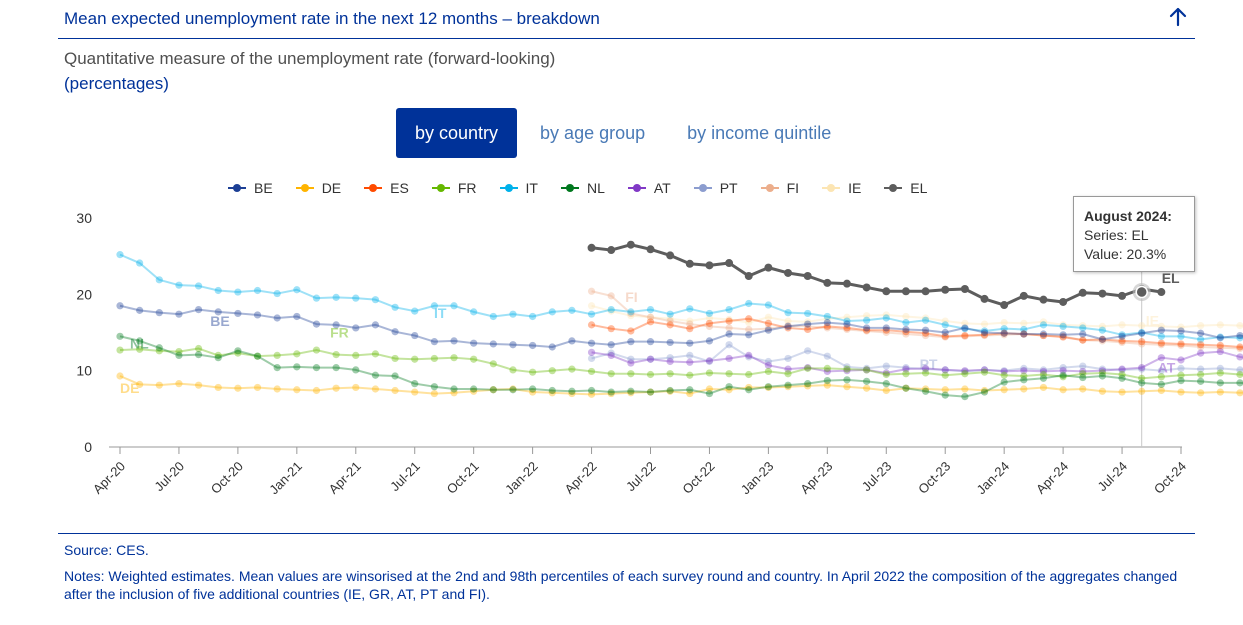  I want to click on unit-label: (percentages), so click(116, 83).